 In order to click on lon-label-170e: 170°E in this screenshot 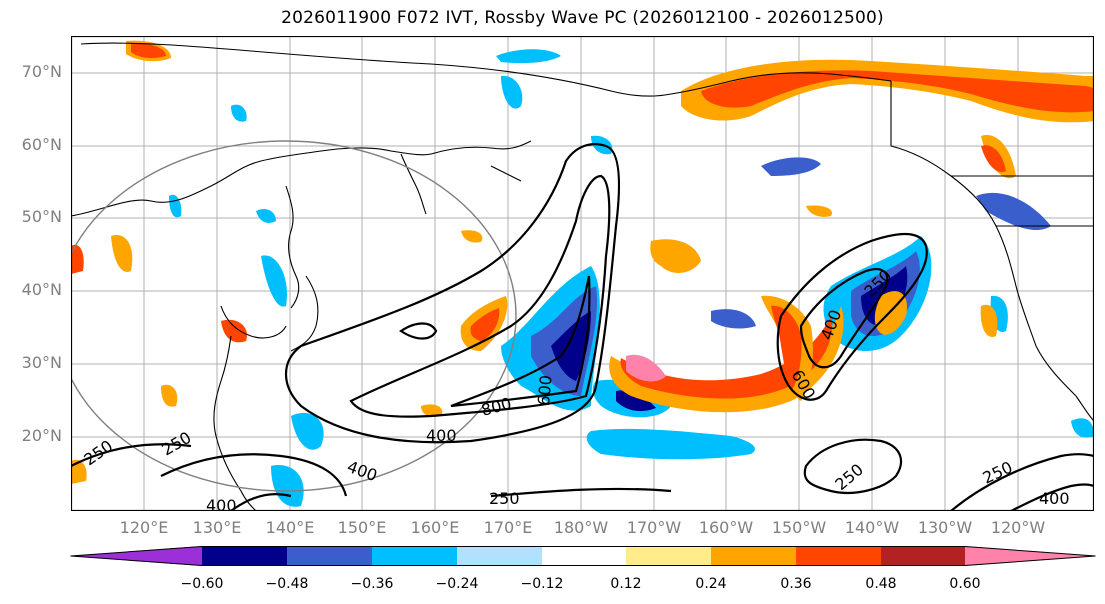, I will do `click(508, 527)`.